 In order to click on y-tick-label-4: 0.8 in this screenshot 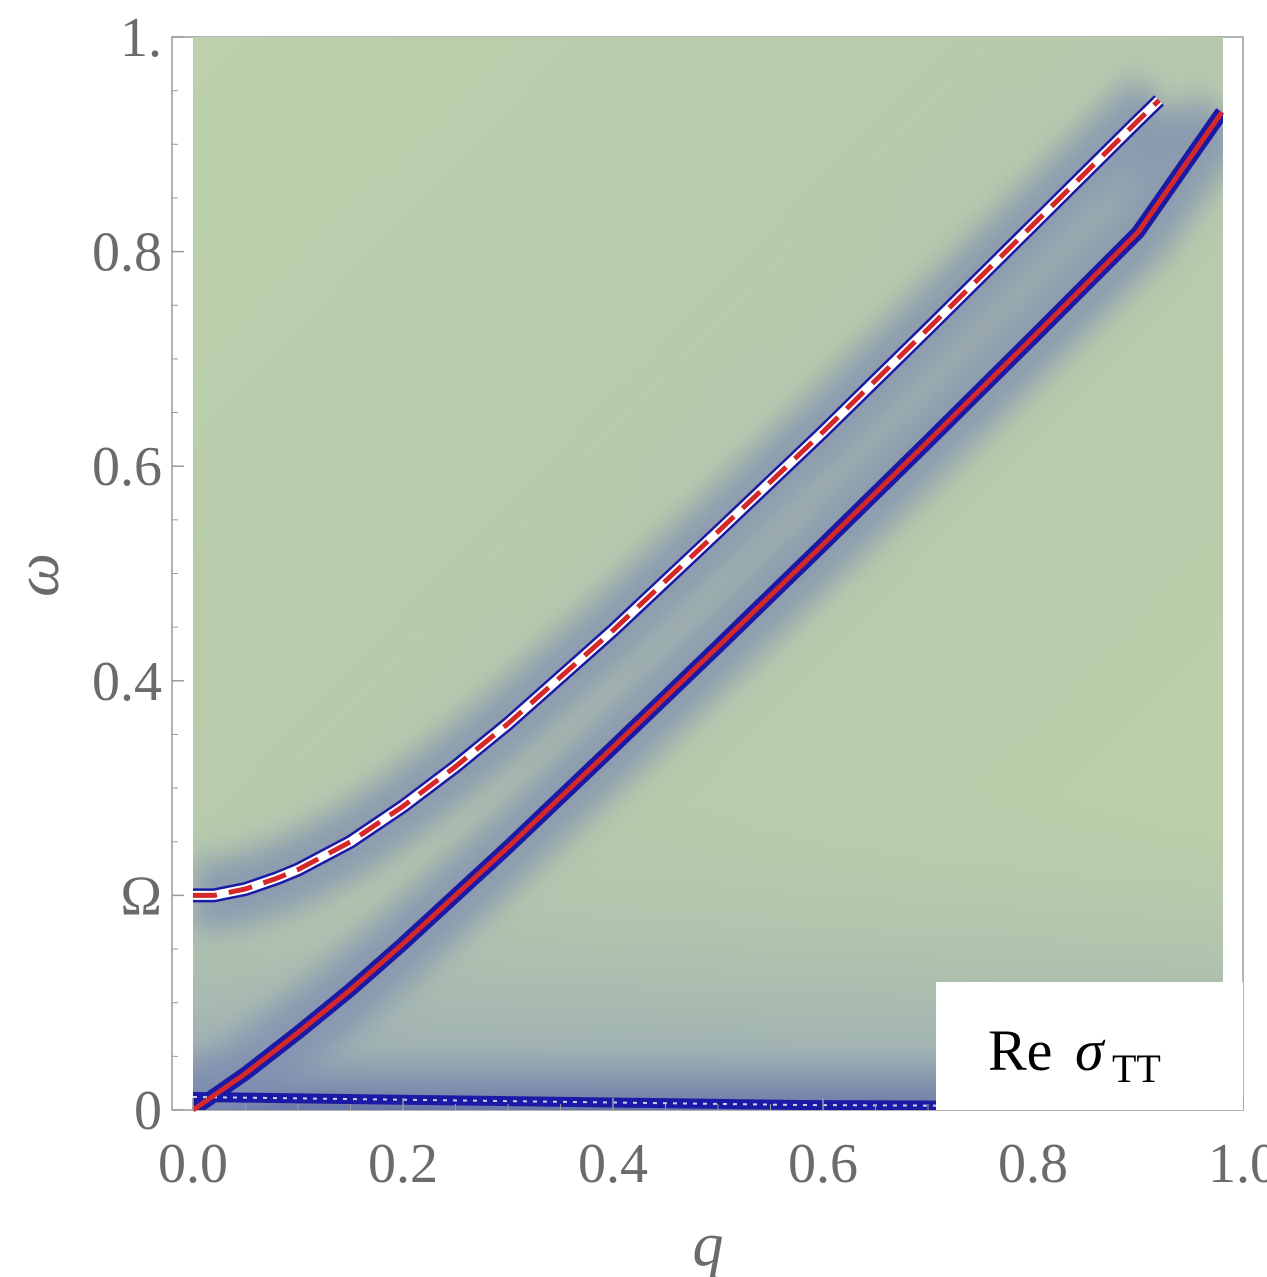, I will do `click(127, 253)`.